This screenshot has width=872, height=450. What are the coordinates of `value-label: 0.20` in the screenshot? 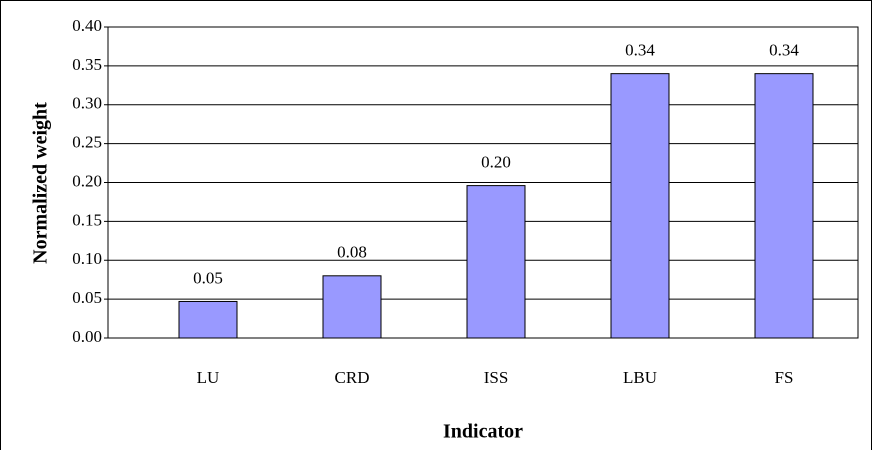 It's located at (496, 162).